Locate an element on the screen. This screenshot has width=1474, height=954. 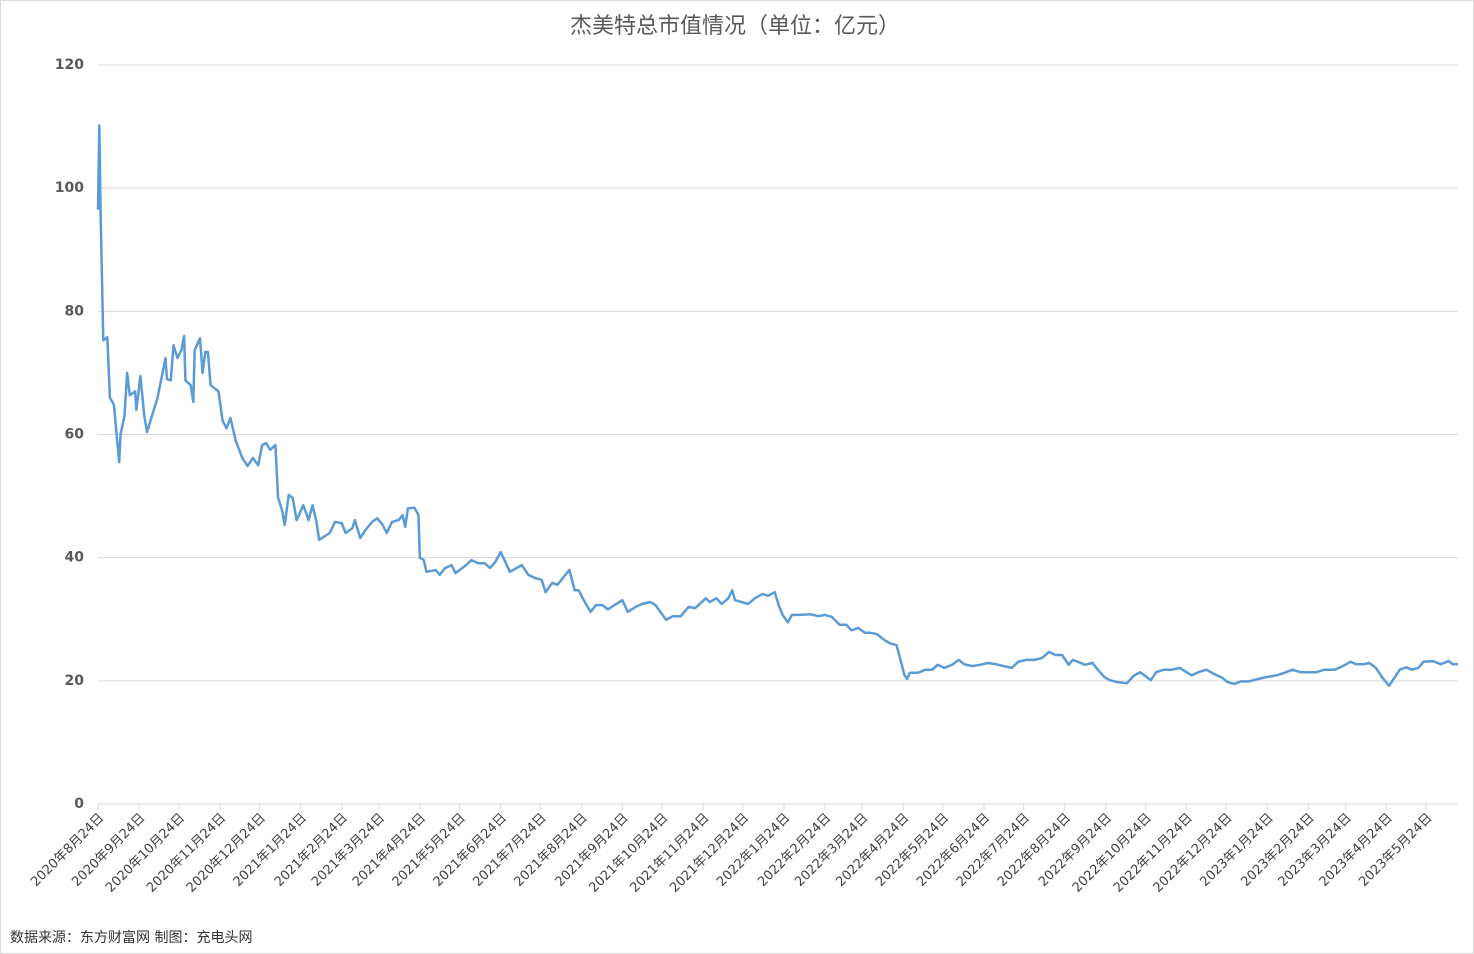
y-tick-label: 80 is located at coordinates (75, 311).